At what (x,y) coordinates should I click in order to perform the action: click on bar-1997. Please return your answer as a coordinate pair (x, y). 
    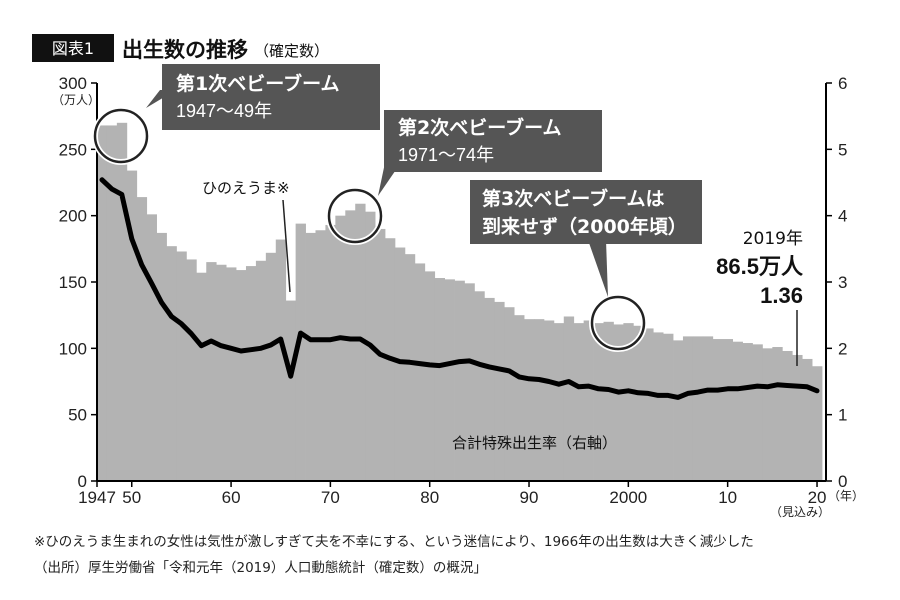
    Looking at the image, I should click on (598, 402).